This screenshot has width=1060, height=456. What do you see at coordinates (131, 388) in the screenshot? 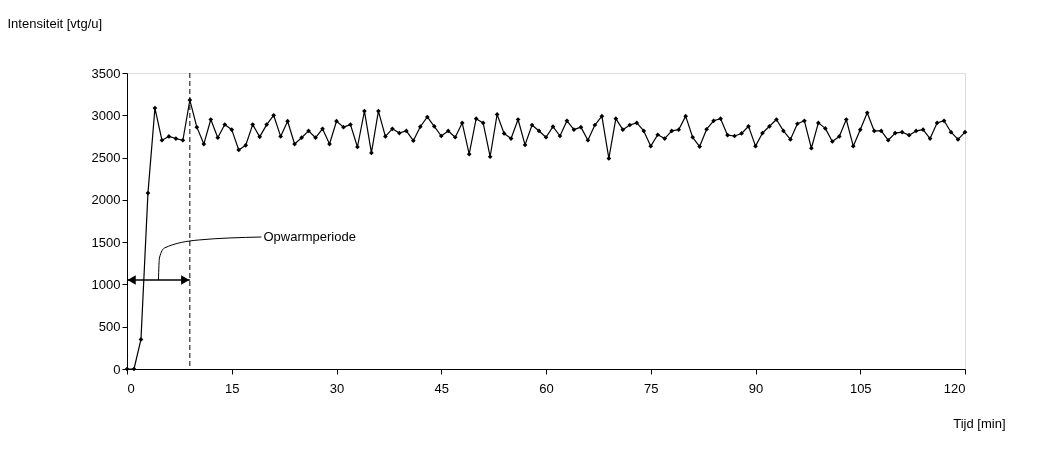
I see `x-tick-label: 0` at bounding box center [131, 388].